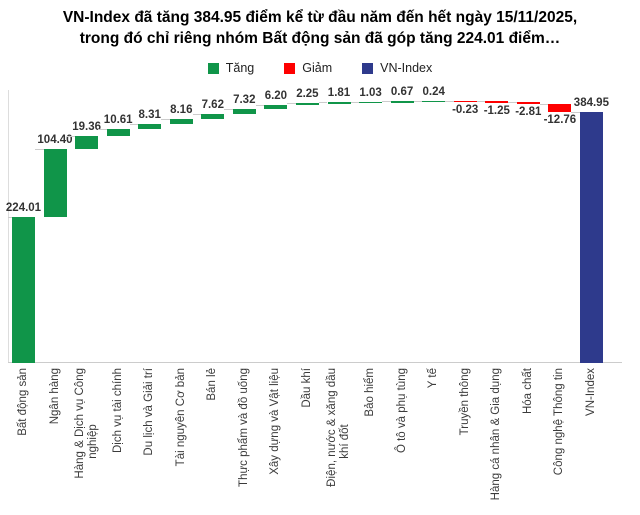  Describe the element at coordinates (306, 388) in the screenshot. I see `category-label-line: Dầu khí` at that location.